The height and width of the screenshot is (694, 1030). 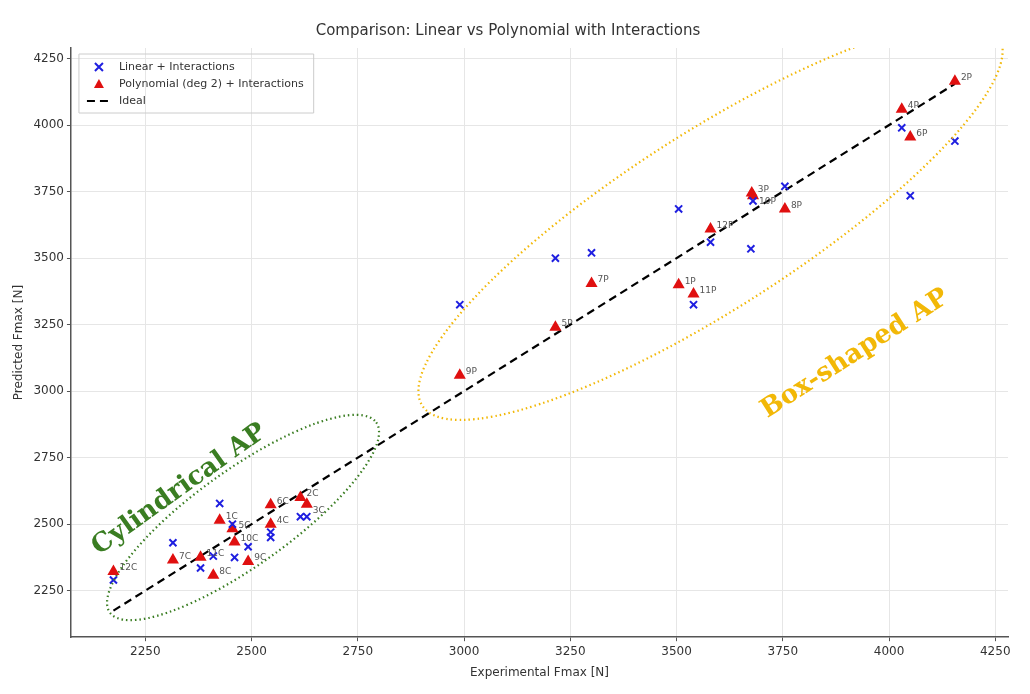 I want to click on y-tick-label: 2750, so click(x=48, y=456).